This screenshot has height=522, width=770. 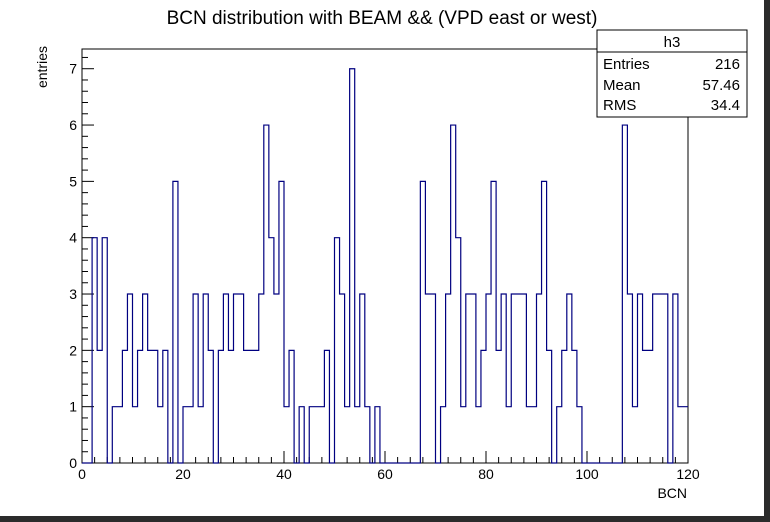 What do you see at coordinates (619, 105) in the screenshot?
I see `stats-rms-label: RMS` at bounding box center [619, 105].